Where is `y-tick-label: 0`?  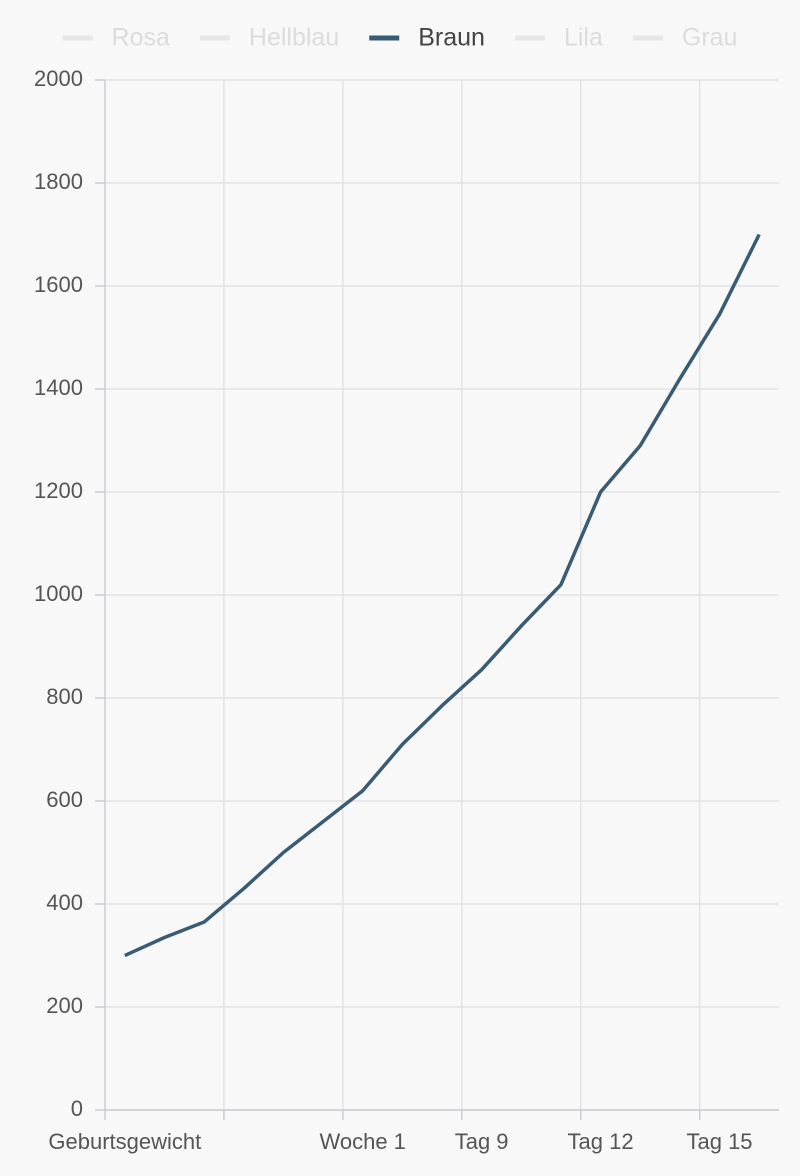
y-tick-label: 0 is located at coordinates (77, 1108).